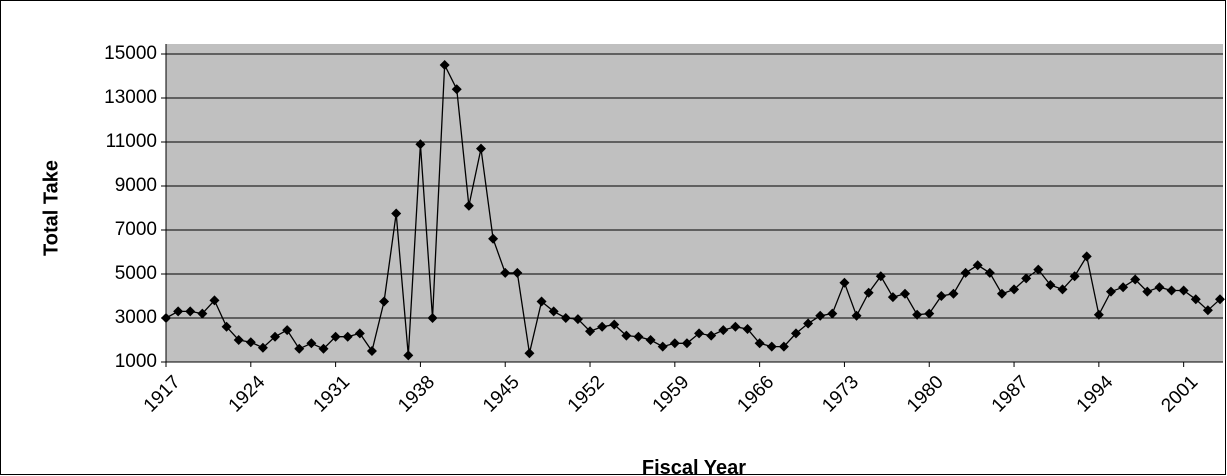  I want to click on y-tick-label: 7000, so click(136, 229).